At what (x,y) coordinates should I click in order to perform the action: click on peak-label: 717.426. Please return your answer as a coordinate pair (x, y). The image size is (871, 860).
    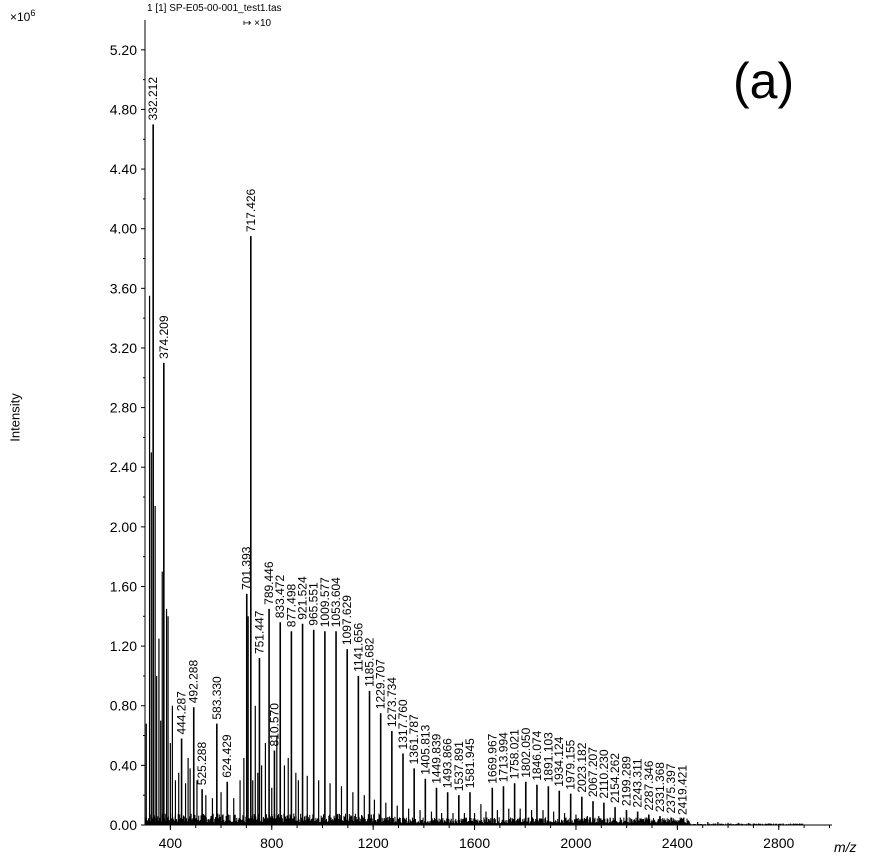
    Looking at the image, I should click on (251, 210).